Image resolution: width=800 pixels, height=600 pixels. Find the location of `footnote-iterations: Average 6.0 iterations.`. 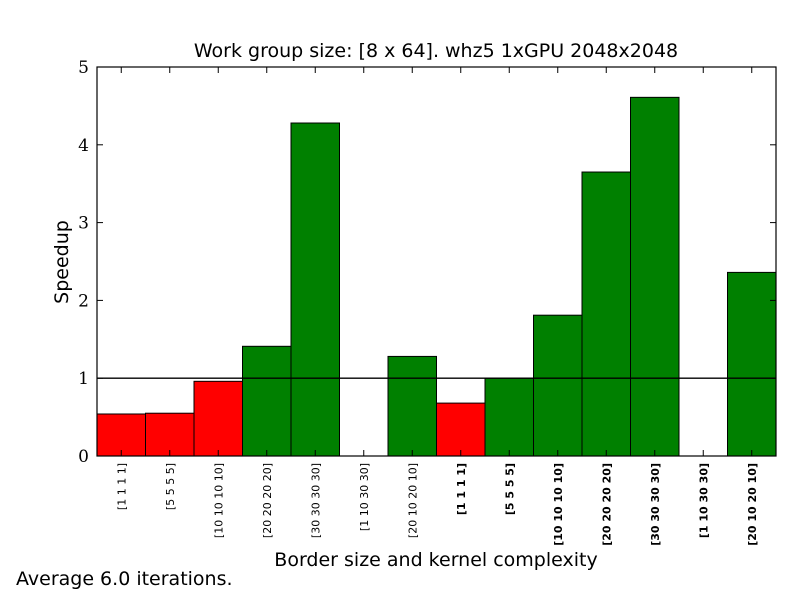

footnote-iterations: Average 6.0 iterations. is located at coordinates (124, 579).